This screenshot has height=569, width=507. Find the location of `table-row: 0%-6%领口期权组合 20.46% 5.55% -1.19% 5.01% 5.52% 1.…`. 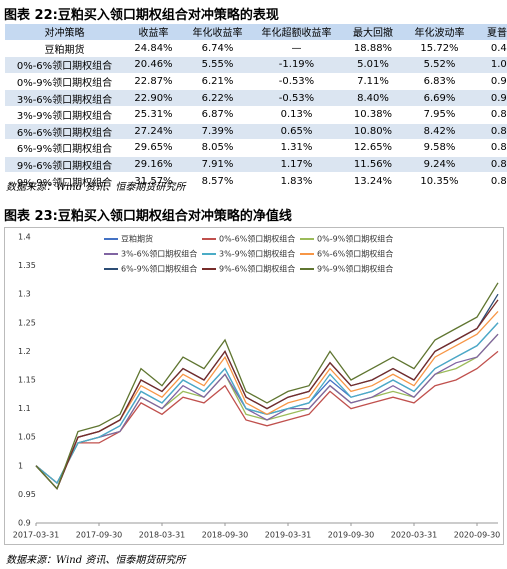

table-row: 0%-6%领口期权组合 20.46% 5.55% -1.19% 5.01% 5.52% 1.… is located at coordinates (256, 65).